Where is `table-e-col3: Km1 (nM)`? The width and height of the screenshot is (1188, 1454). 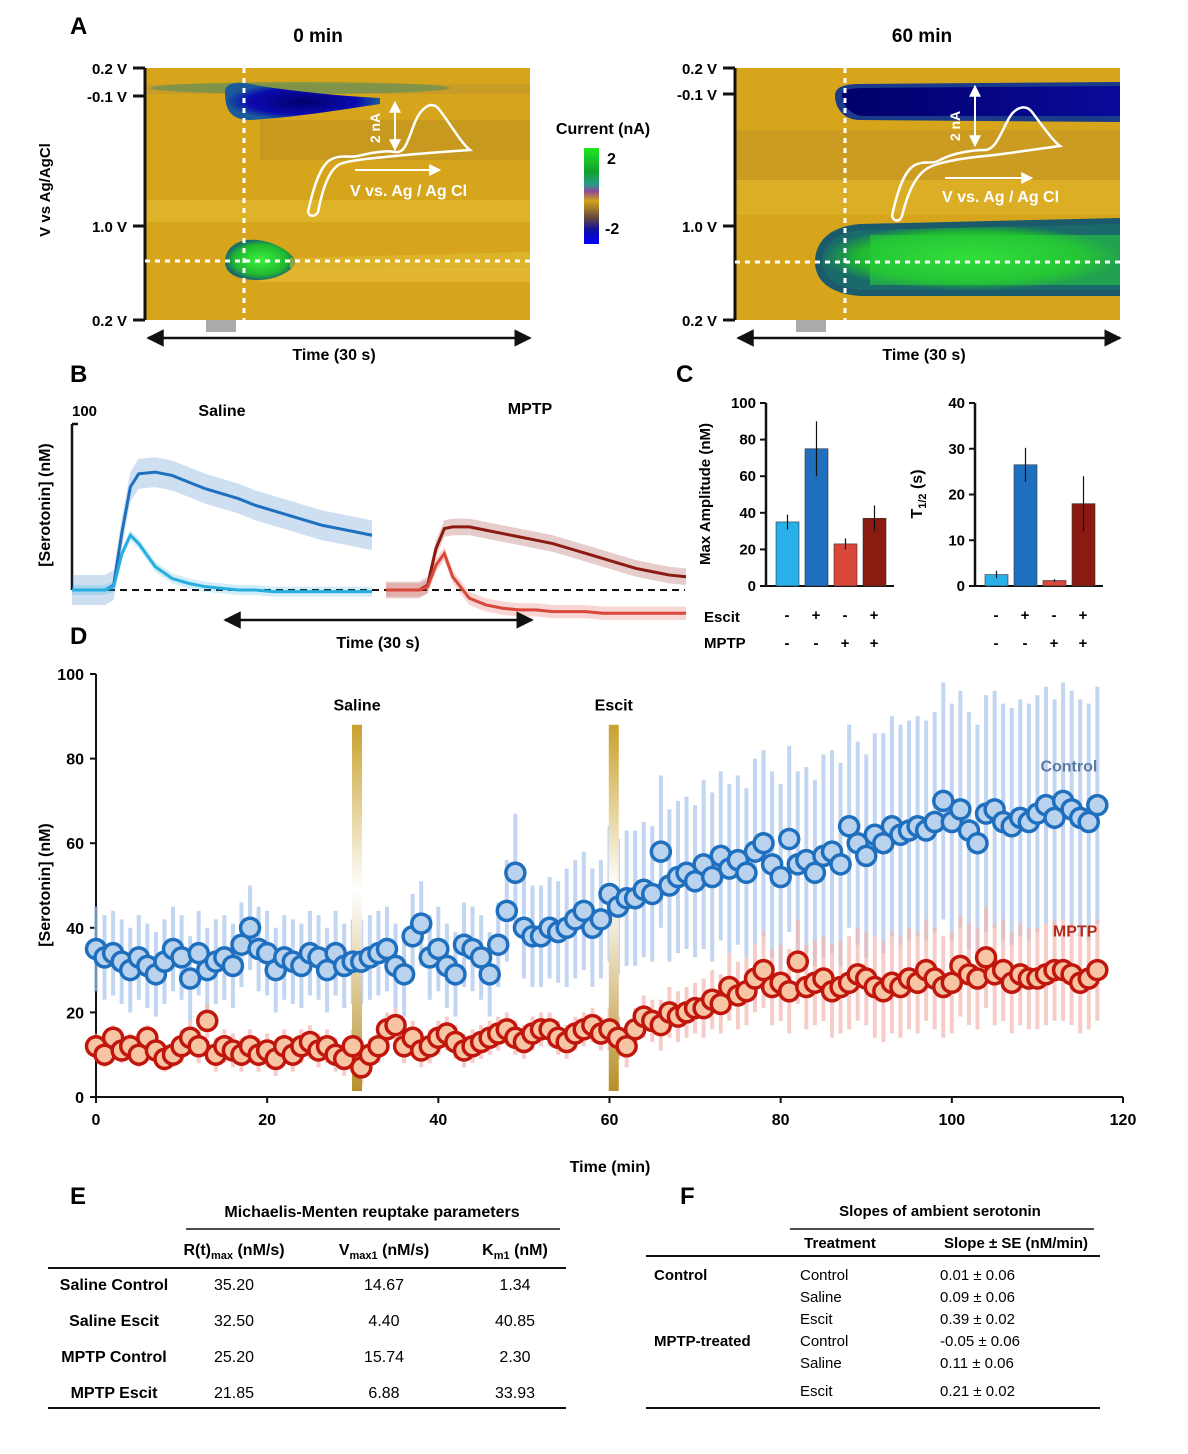 table-e-col3: Km1 (nM) is located at coordinates (515, 1252).